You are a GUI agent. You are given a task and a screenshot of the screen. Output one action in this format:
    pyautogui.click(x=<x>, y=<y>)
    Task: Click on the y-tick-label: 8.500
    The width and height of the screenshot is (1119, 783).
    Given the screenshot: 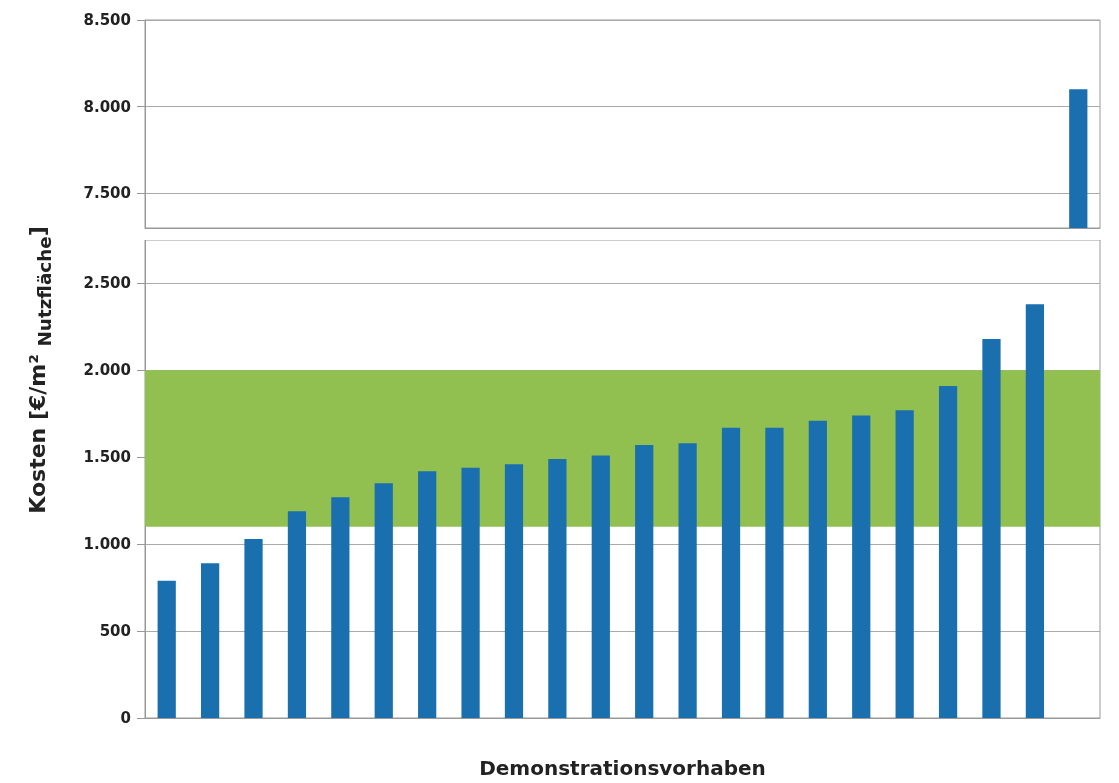 What is the action you would take?
    pyautogui.click(x=107, y=20)
    